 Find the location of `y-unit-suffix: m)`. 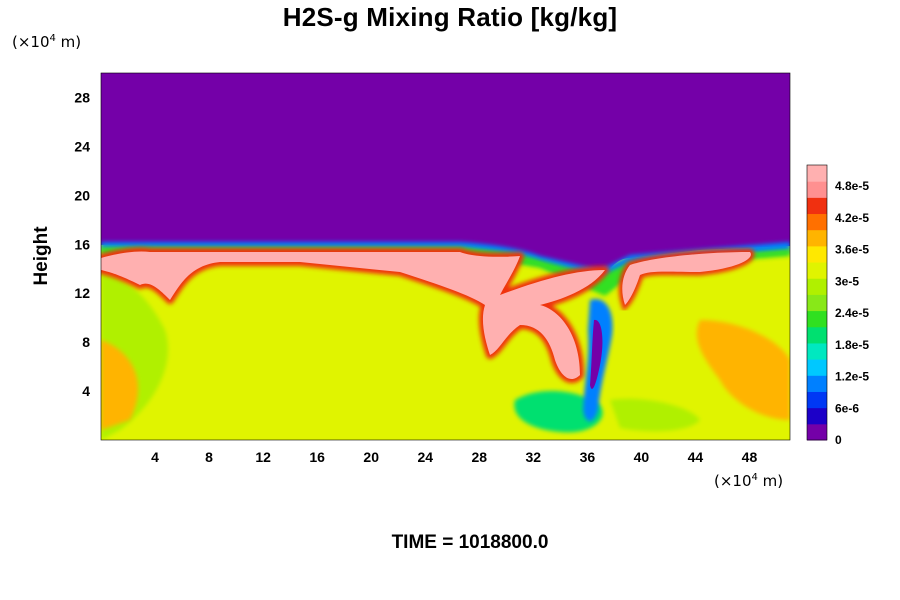

y-unit-suffix: m) is located at coordinates (68, 42).